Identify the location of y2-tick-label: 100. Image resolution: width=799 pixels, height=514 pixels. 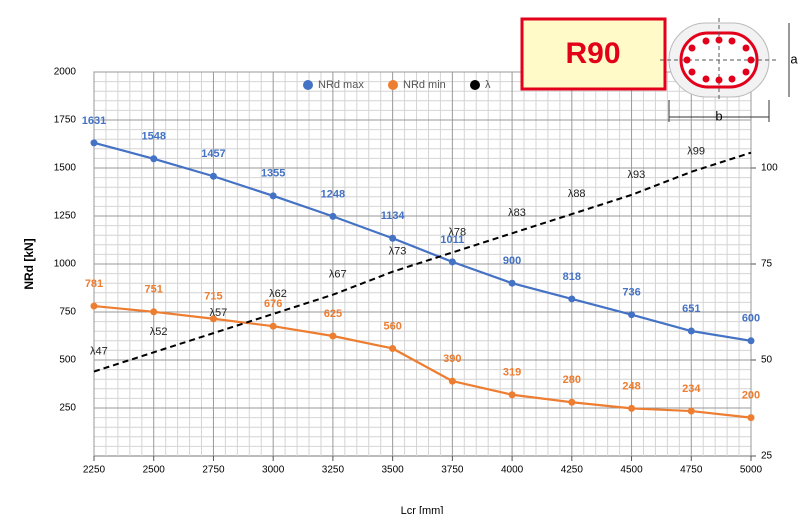
(769, 168).